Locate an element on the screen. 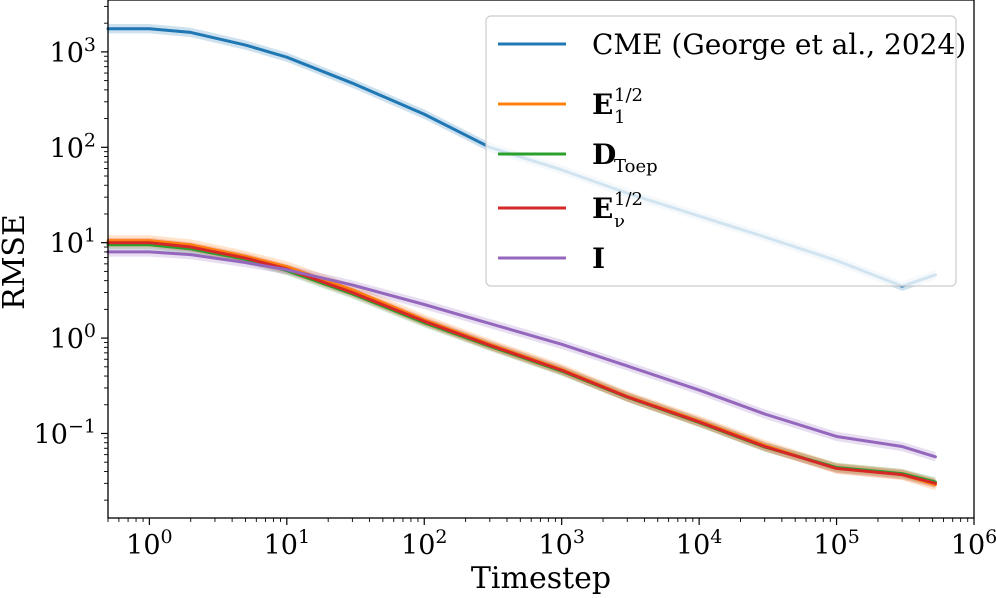 The width and height of the screenshot is (996, 598). y-tick-label: 10³ is located at coordinates (73, 51).